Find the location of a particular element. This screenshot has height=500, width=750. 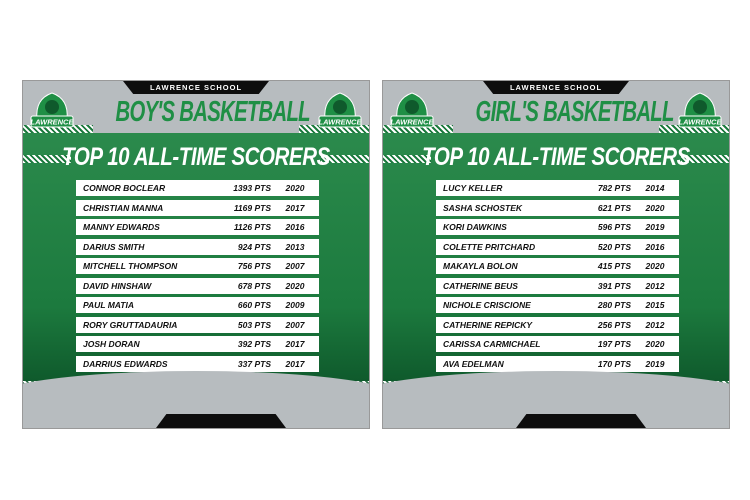

table-row: MAKAYLA BOLON 415 PTS 2020 is located at coordinates (557, 266).